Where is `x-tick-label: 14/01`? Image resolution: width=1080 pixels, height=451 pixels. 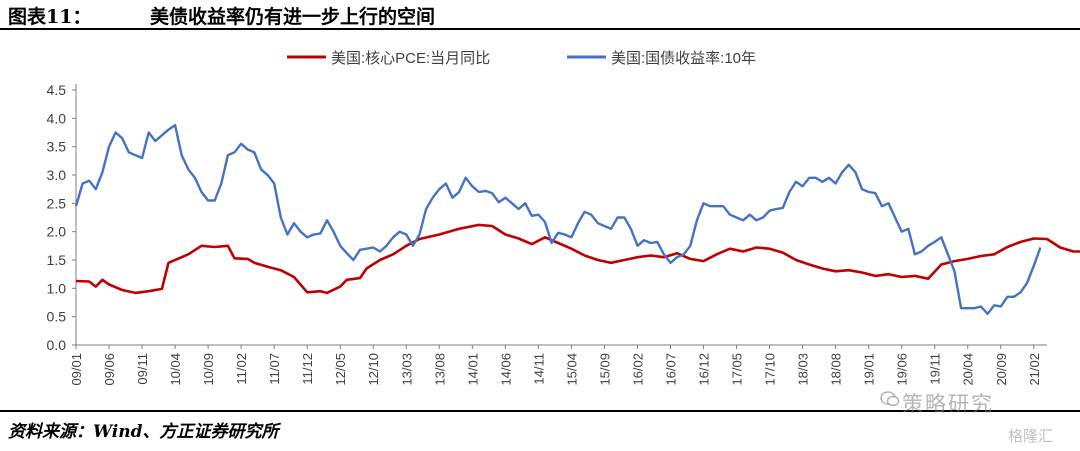 x-tick-label: 14/01 is located at coordinates (472, 369).